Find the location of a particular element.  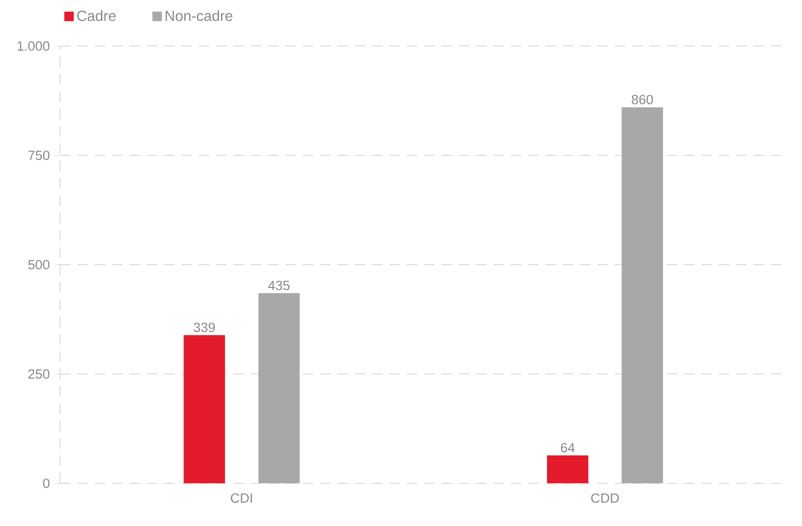

legend-label: Non-cadre is located at coordinates (199, 16).